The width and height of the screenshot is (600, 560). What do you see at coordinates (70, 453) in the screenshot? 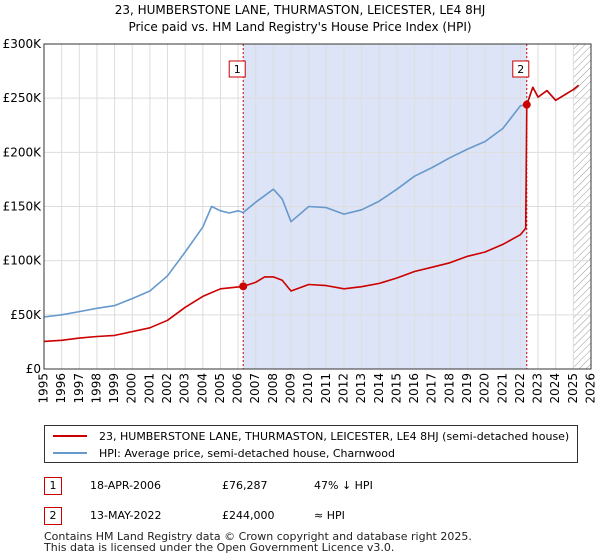
I see `legend-swatch-hpi` at bounding box center [70, 453].